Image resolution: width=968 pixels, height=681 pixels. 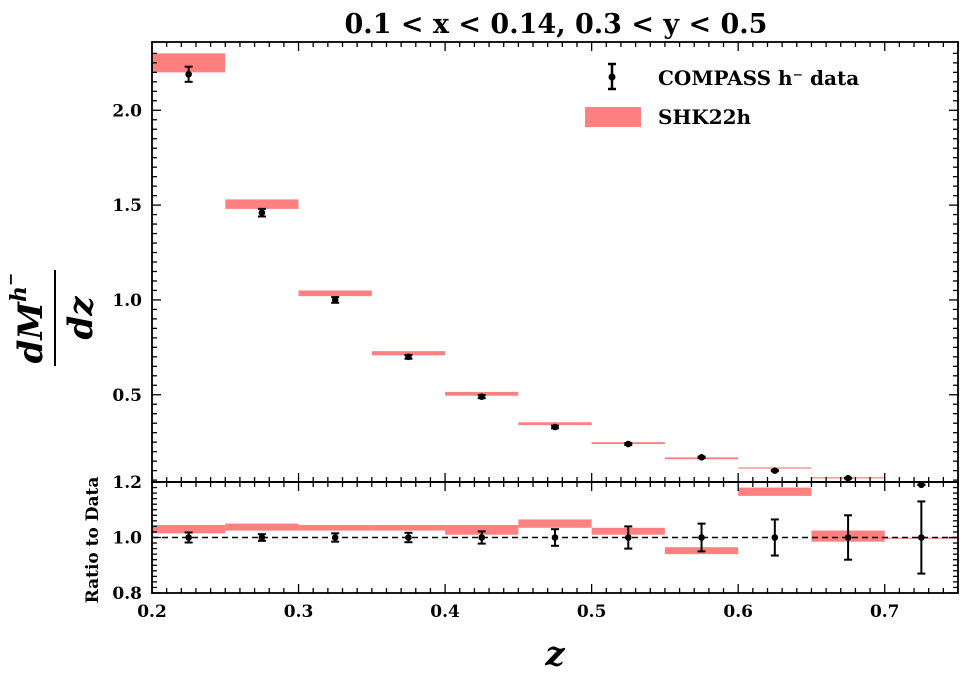 I want to click on legend-data-label: COMPASS h⁻ data, so click(x=758, y=78).